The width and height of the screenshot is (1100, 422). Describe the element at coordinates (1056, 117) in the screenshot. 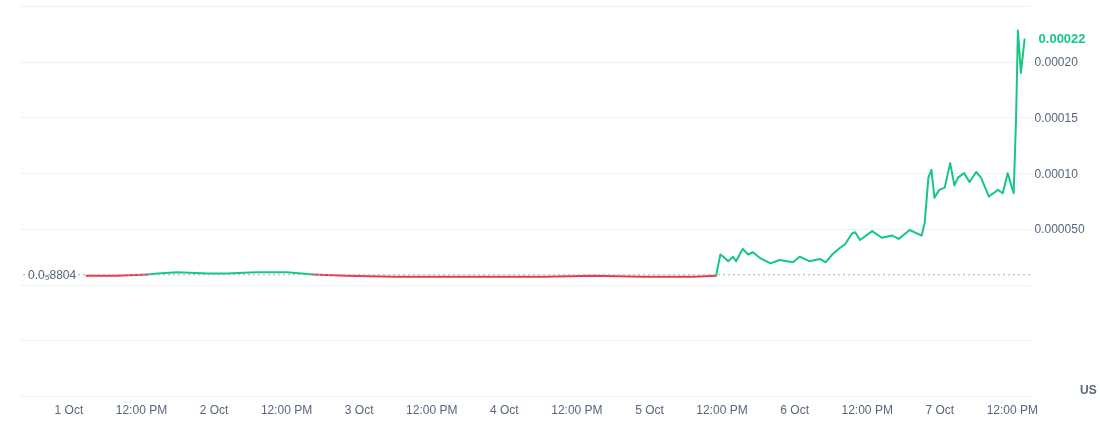

I see `y-tick-label: 0.00015` at that location.